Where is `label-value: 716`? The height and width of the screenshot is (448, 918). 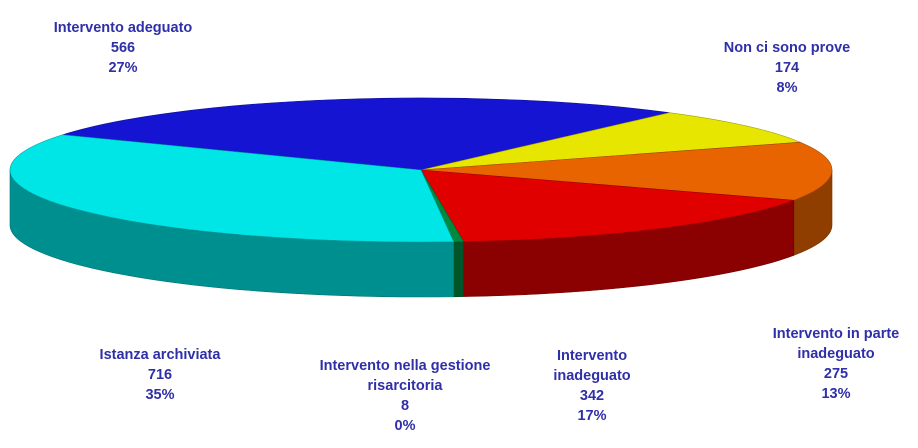
label-value: 716 is located at coordinates (160, 375).